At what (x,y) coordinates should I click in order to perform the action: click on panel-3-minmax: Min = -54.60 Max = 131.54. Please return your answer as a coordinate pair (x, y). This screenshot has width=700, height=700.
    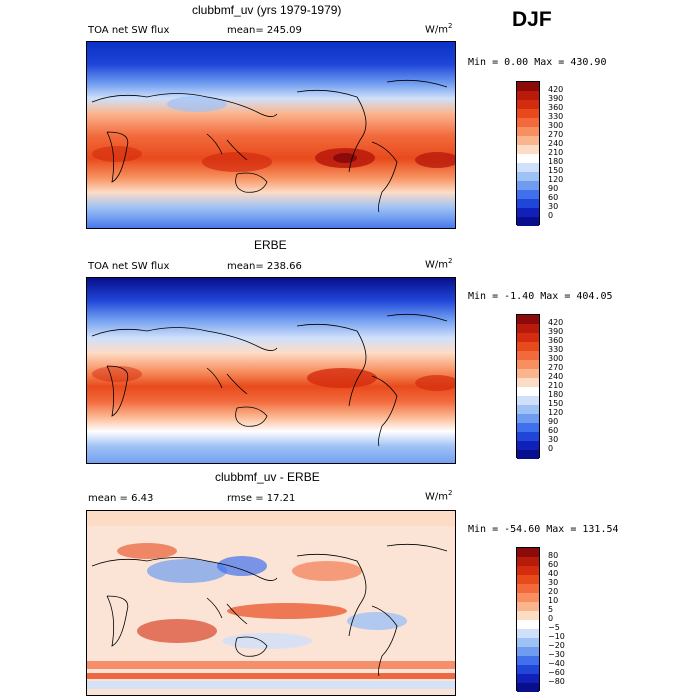
    Looking at the image, I should click on (543, 529).